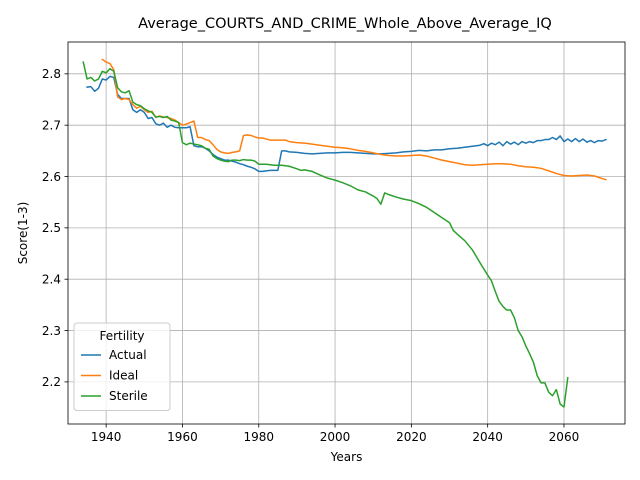 This screenshot has height=480, width=640. I want to click on y-tick-label: 2.8, so click(51, 74).